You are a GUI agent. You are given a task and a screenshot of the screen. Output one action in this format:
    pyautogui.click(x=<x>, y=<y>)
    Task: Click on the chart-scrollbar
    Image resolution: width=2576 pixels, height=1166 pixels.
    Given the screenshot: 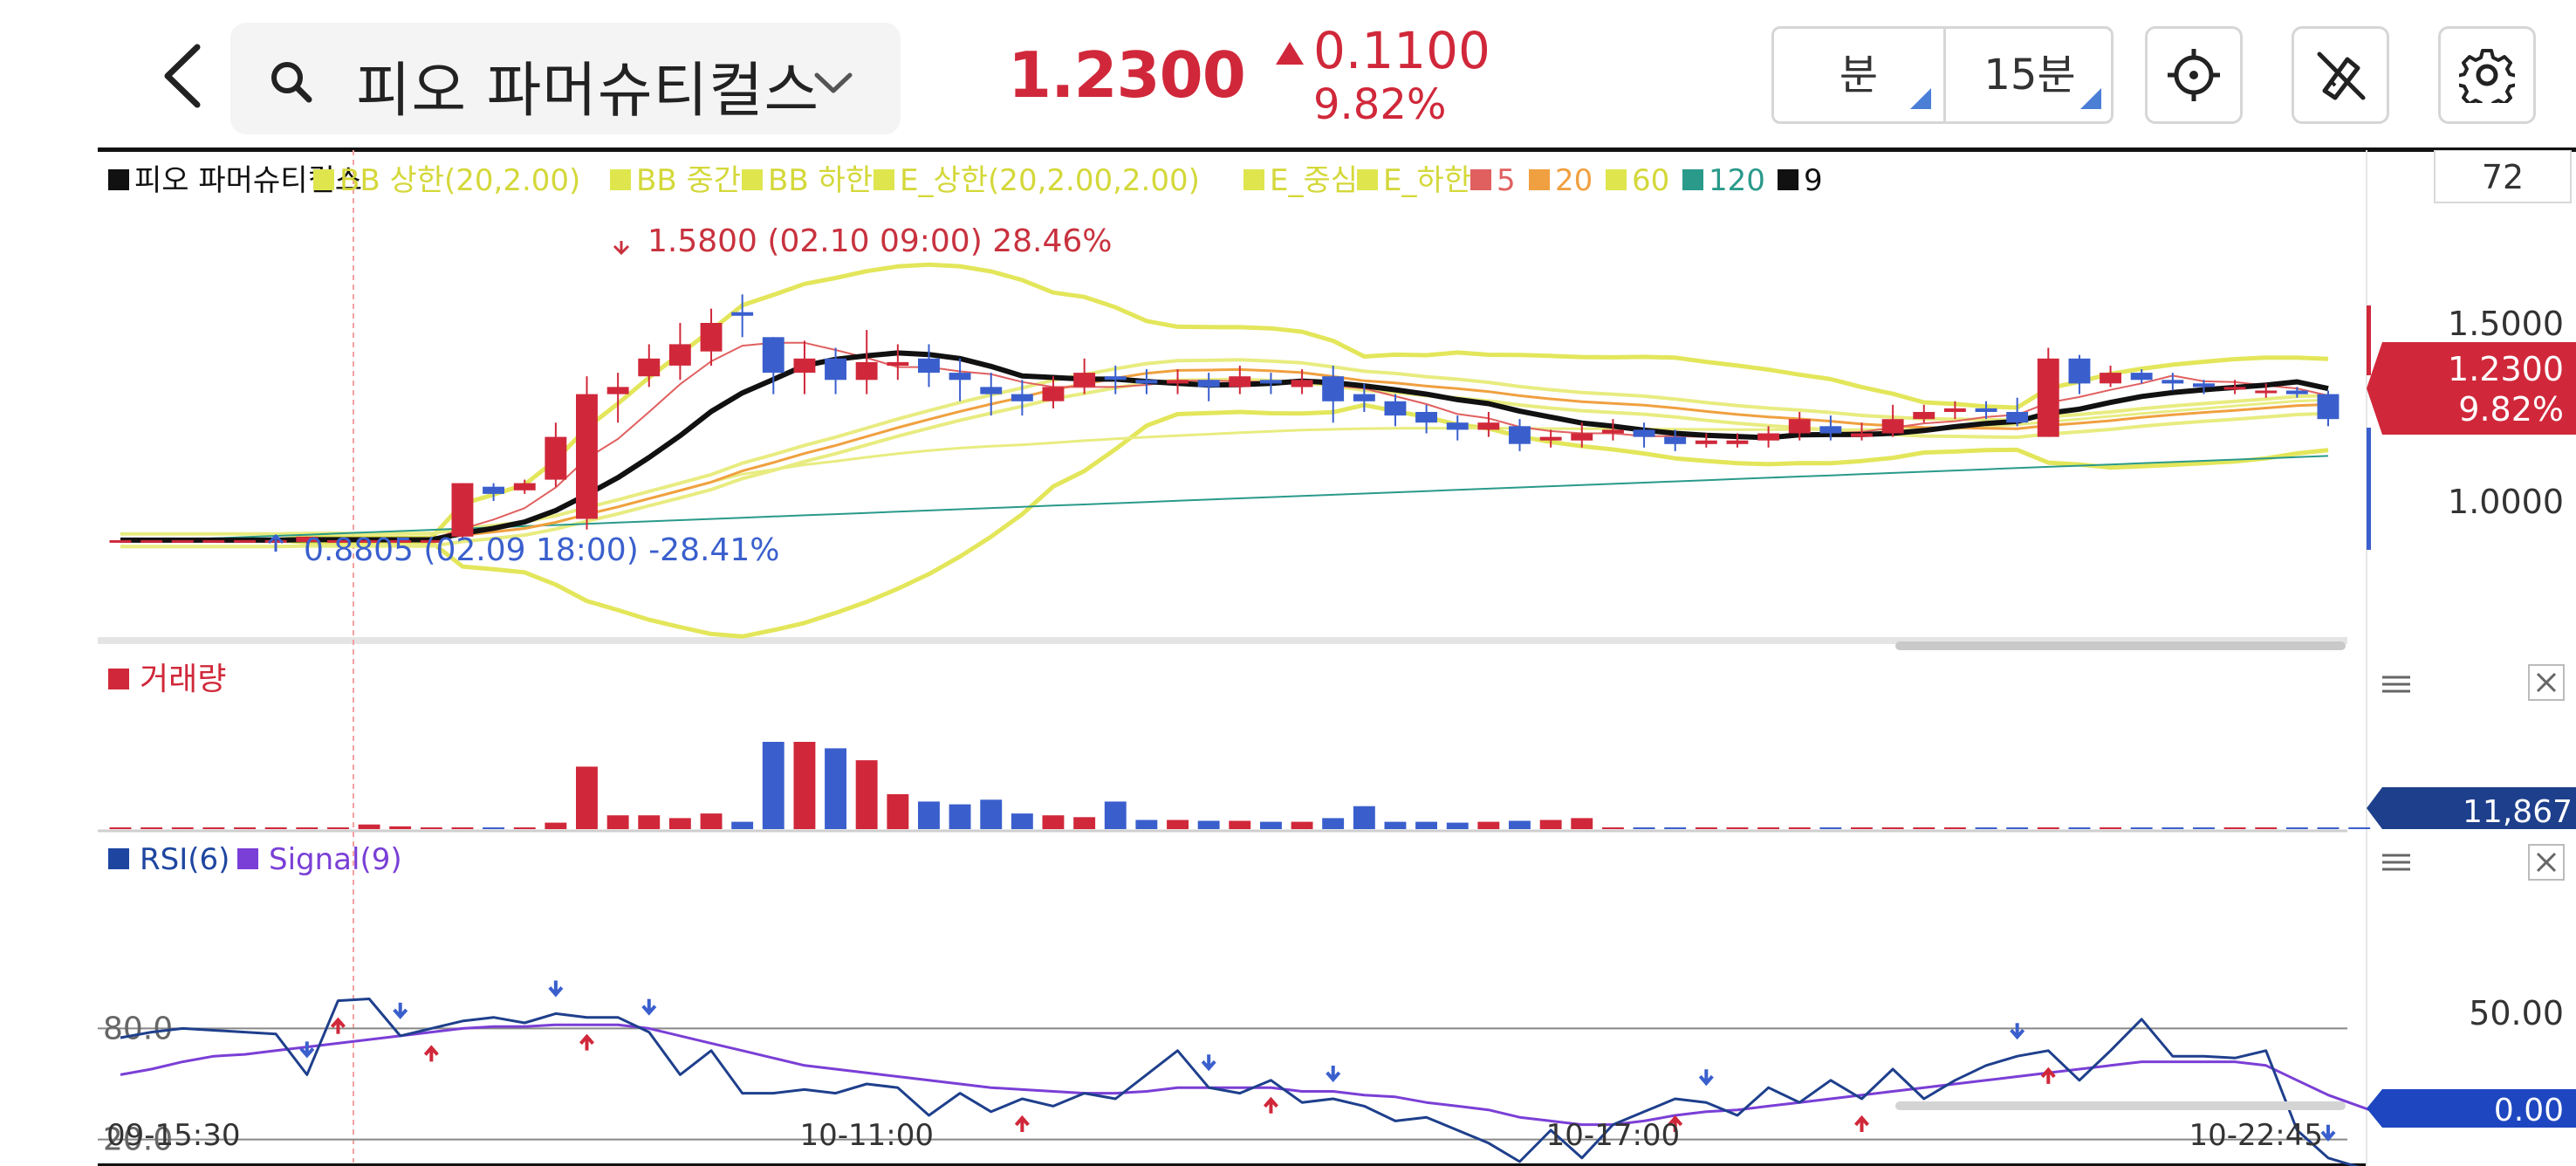 What is the action you would take?
    pyautogui.click(x=2120, y=645)
    